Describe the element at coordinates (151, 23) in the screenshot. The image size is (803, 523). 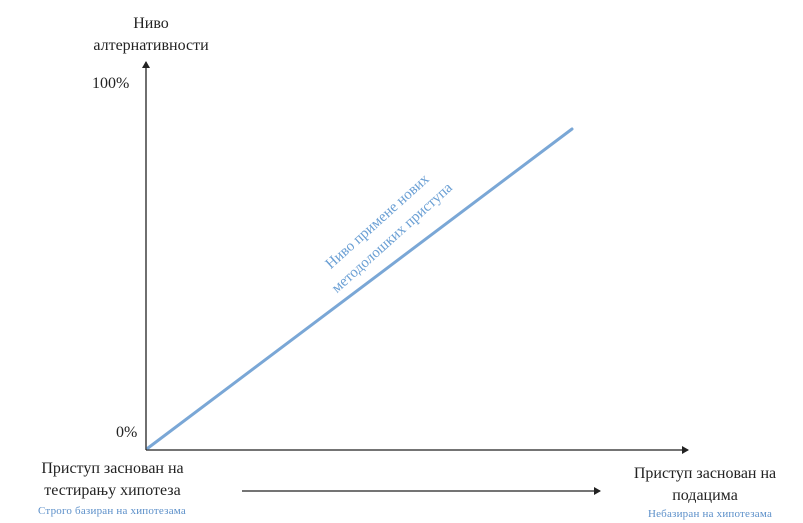
I see `y-axis-title-line1: Ниво` at that location.